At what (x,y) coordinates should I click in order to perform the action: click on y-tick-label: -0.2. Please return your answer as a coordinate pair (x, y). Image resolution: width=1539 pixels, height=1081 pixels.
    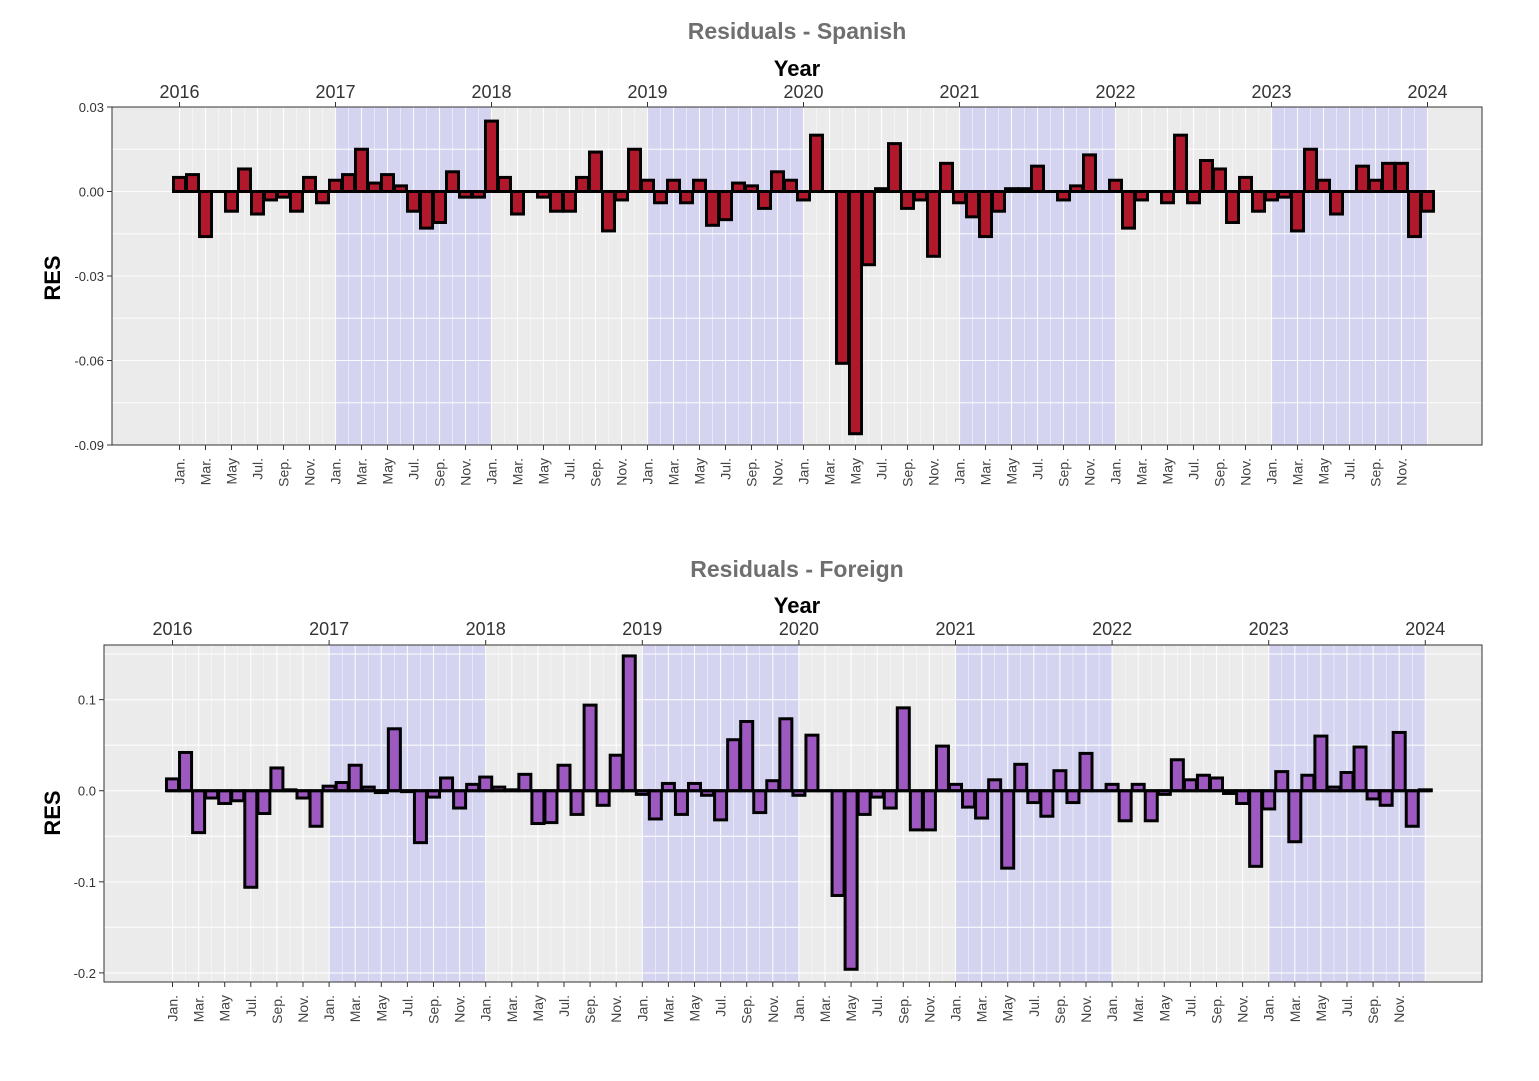
    Looking at the image, I should click on (85, 973).